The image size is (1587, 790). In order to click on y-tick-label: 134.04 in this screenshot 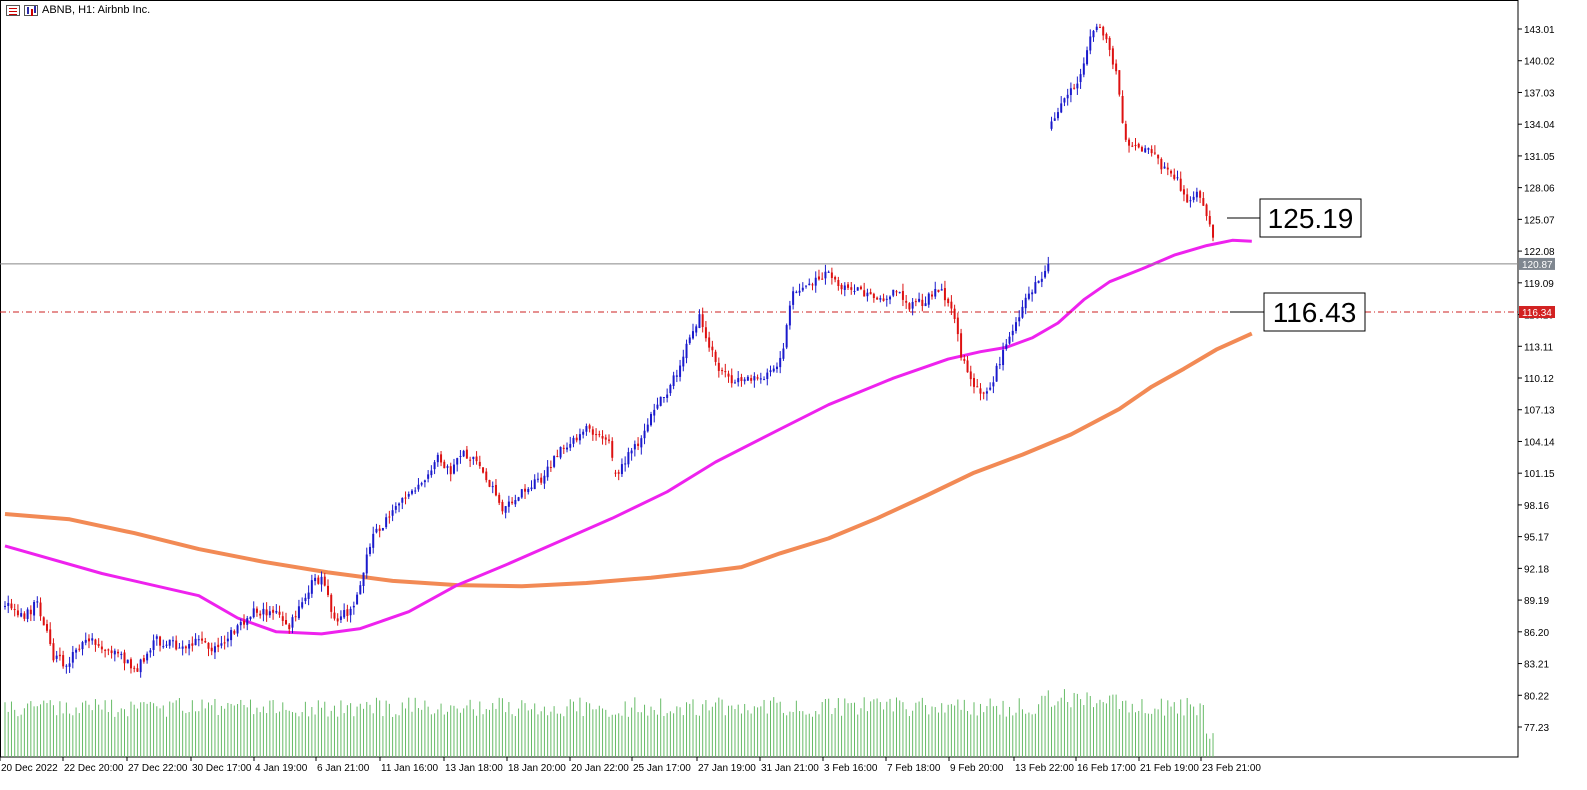, I will do `click(1539, 125)`.